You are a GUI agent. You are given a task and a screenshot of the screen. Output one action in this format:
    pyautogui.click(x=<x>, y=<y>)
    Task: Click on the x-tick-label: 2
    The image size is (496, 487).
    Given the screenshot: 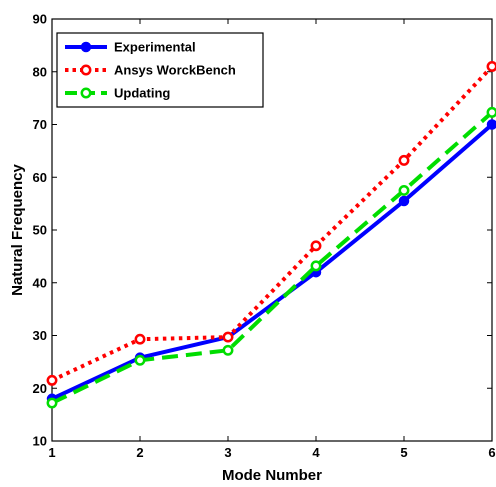 What is the action you would take?
    pyautogui.click(x=139, y=452)
    